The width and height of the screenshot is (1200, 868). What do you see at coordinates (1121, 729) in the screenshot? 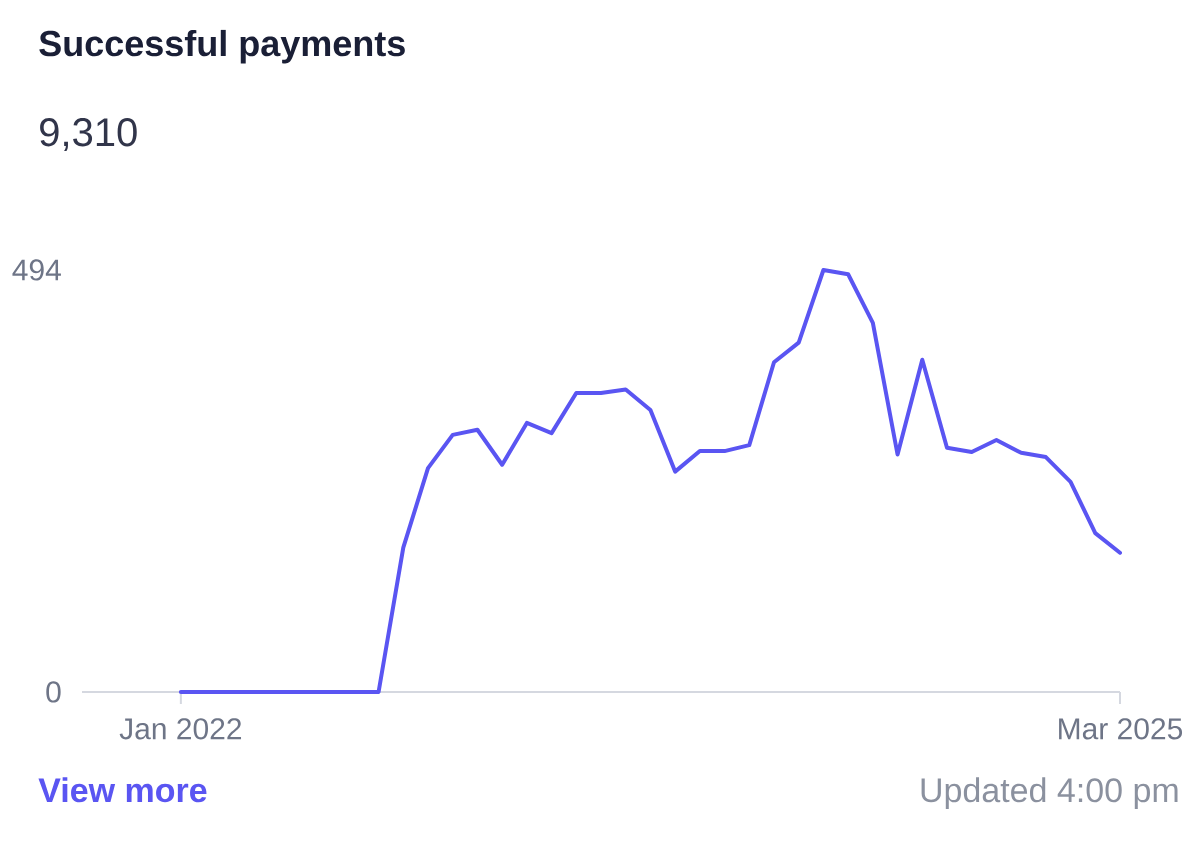
I see `x-tick-label: Mar 2025` at bounding box center [1121, 729].